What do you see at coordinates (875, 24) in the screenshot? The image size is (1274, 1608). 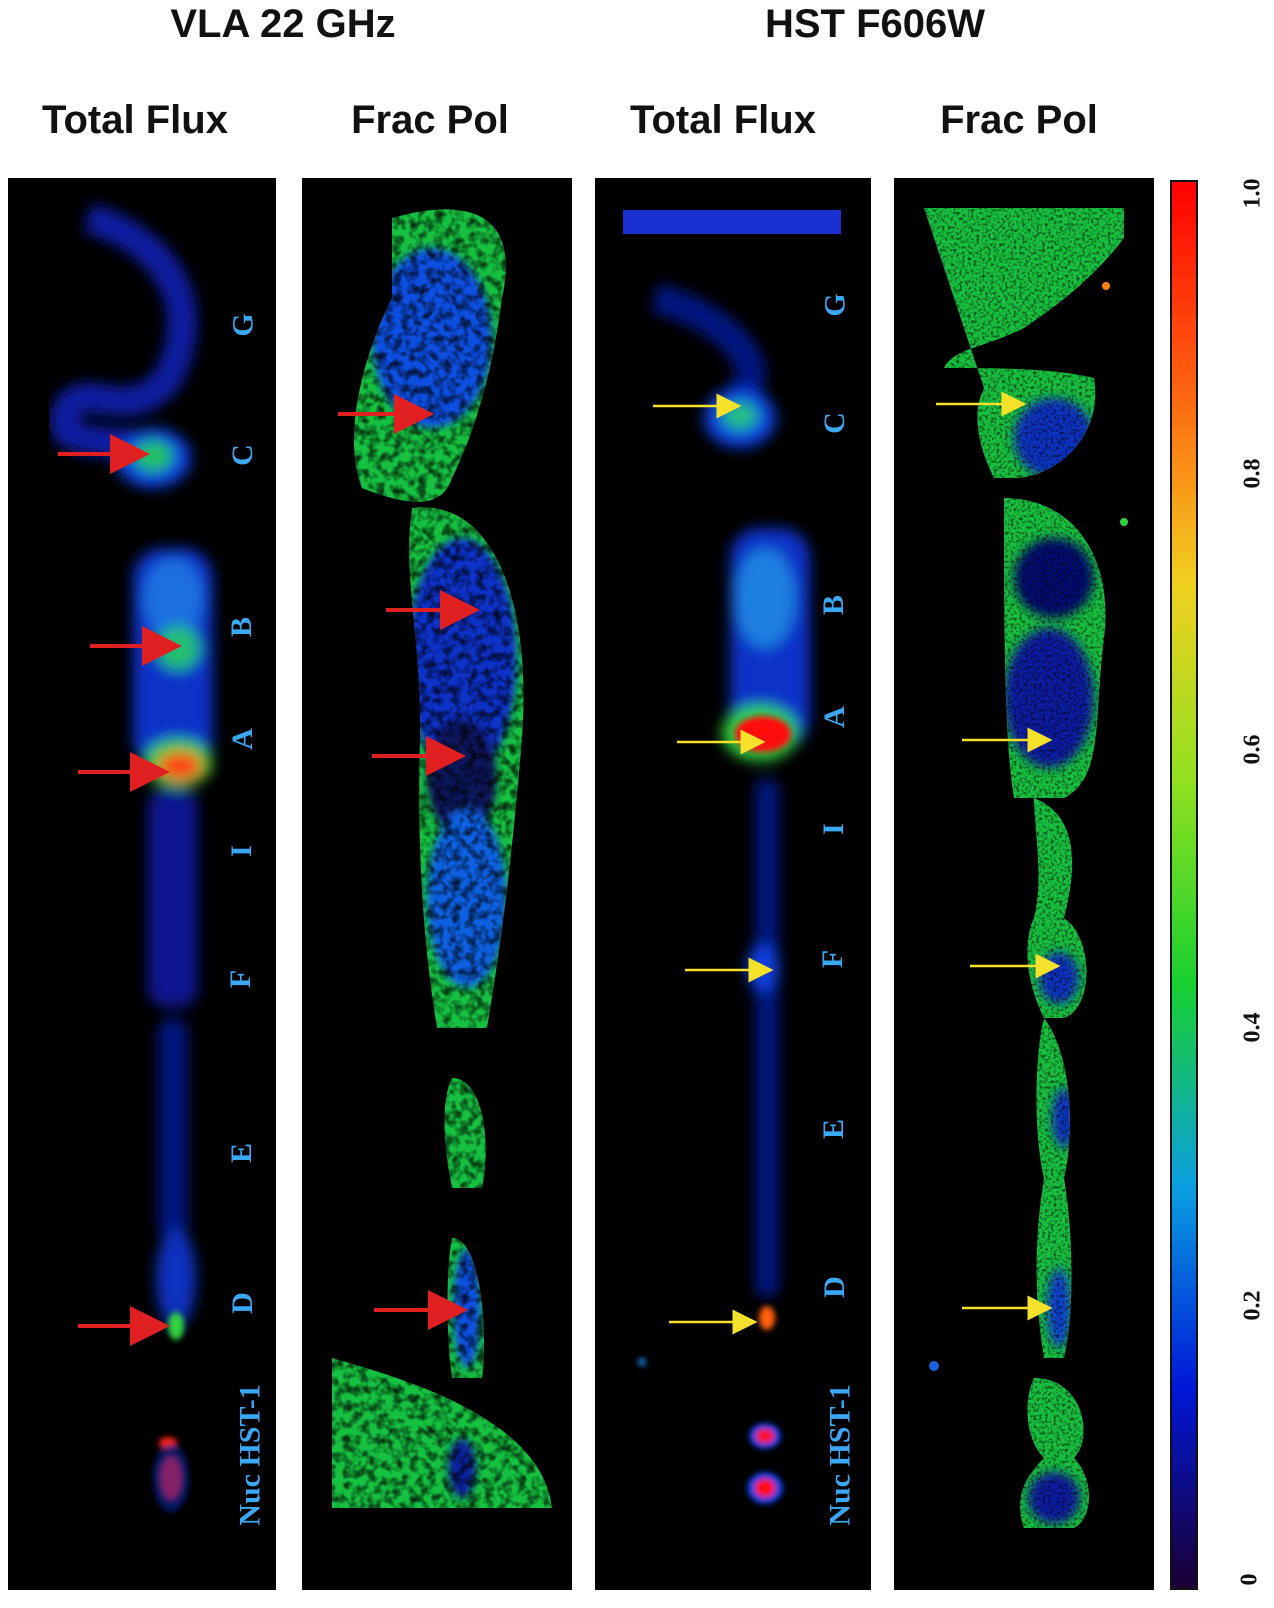 I see `group-title-hst: HST F606W` at bounding box center [875, 24].